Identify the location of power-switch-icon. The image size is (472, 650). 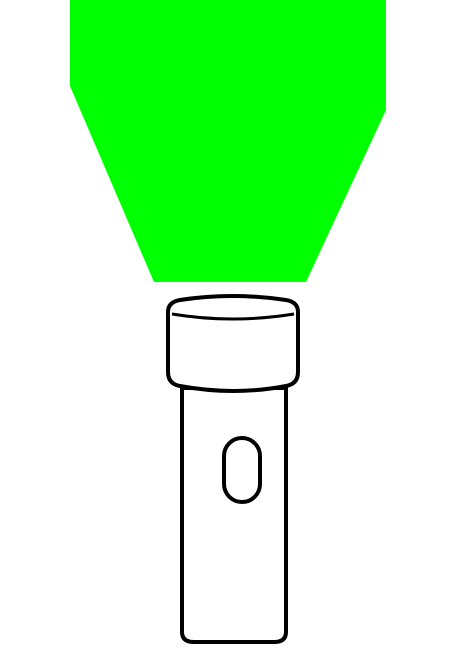
(242, 470).